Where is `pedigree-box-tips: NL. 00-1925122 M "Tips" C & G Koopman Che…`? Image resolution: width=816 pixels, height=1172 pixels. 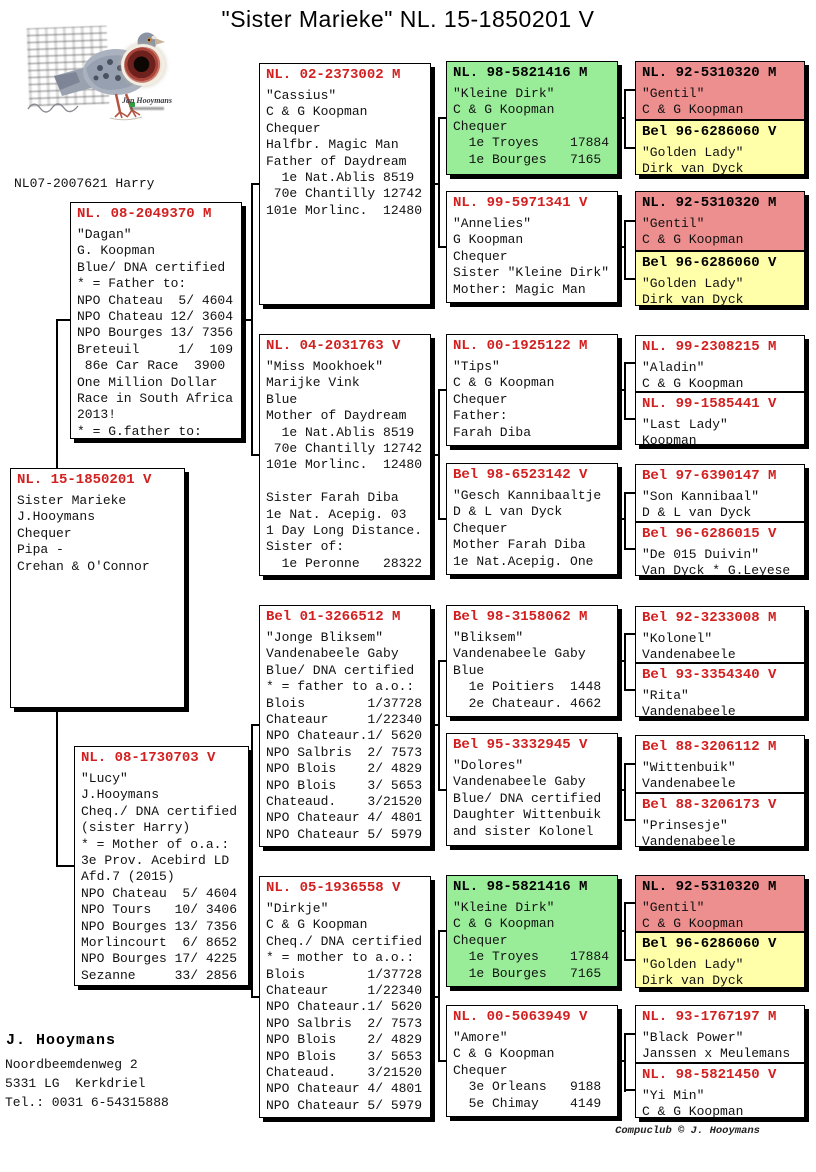
pedigree-box-tips: NL. 00-1925122 M "Tips" C & G Koopman Che… is located at coordinates (532, 390).